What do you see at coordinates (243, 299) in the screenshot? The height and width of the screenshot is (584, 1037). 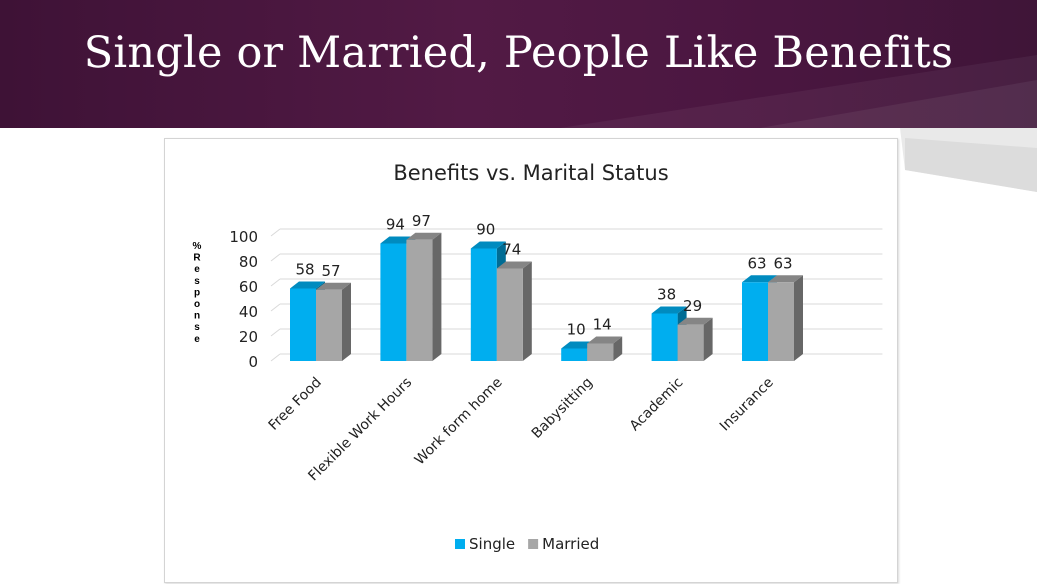 I see `y-axis-ticks: 0 20 40 60 80 100` at bounding box center [243, 299].